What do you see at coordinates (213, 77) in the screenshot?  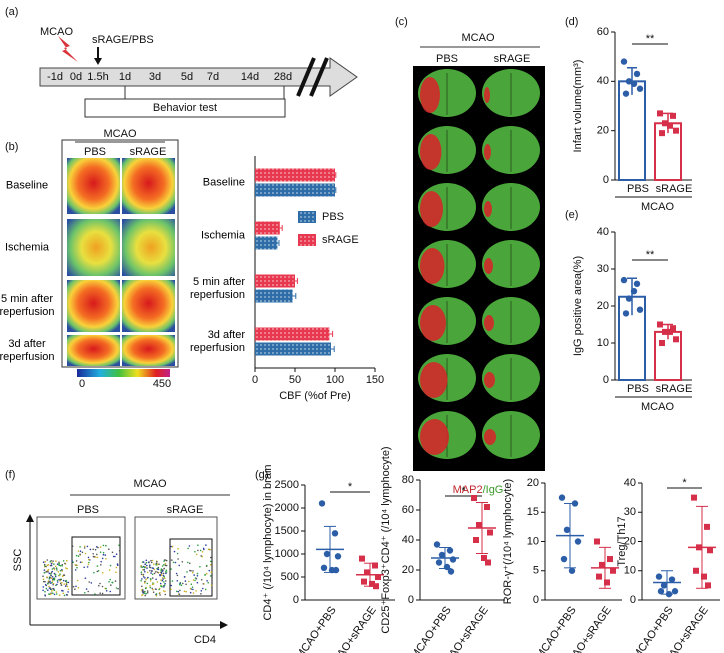 I see `timeline-tick: 7d` at bounding box center [213, 77].